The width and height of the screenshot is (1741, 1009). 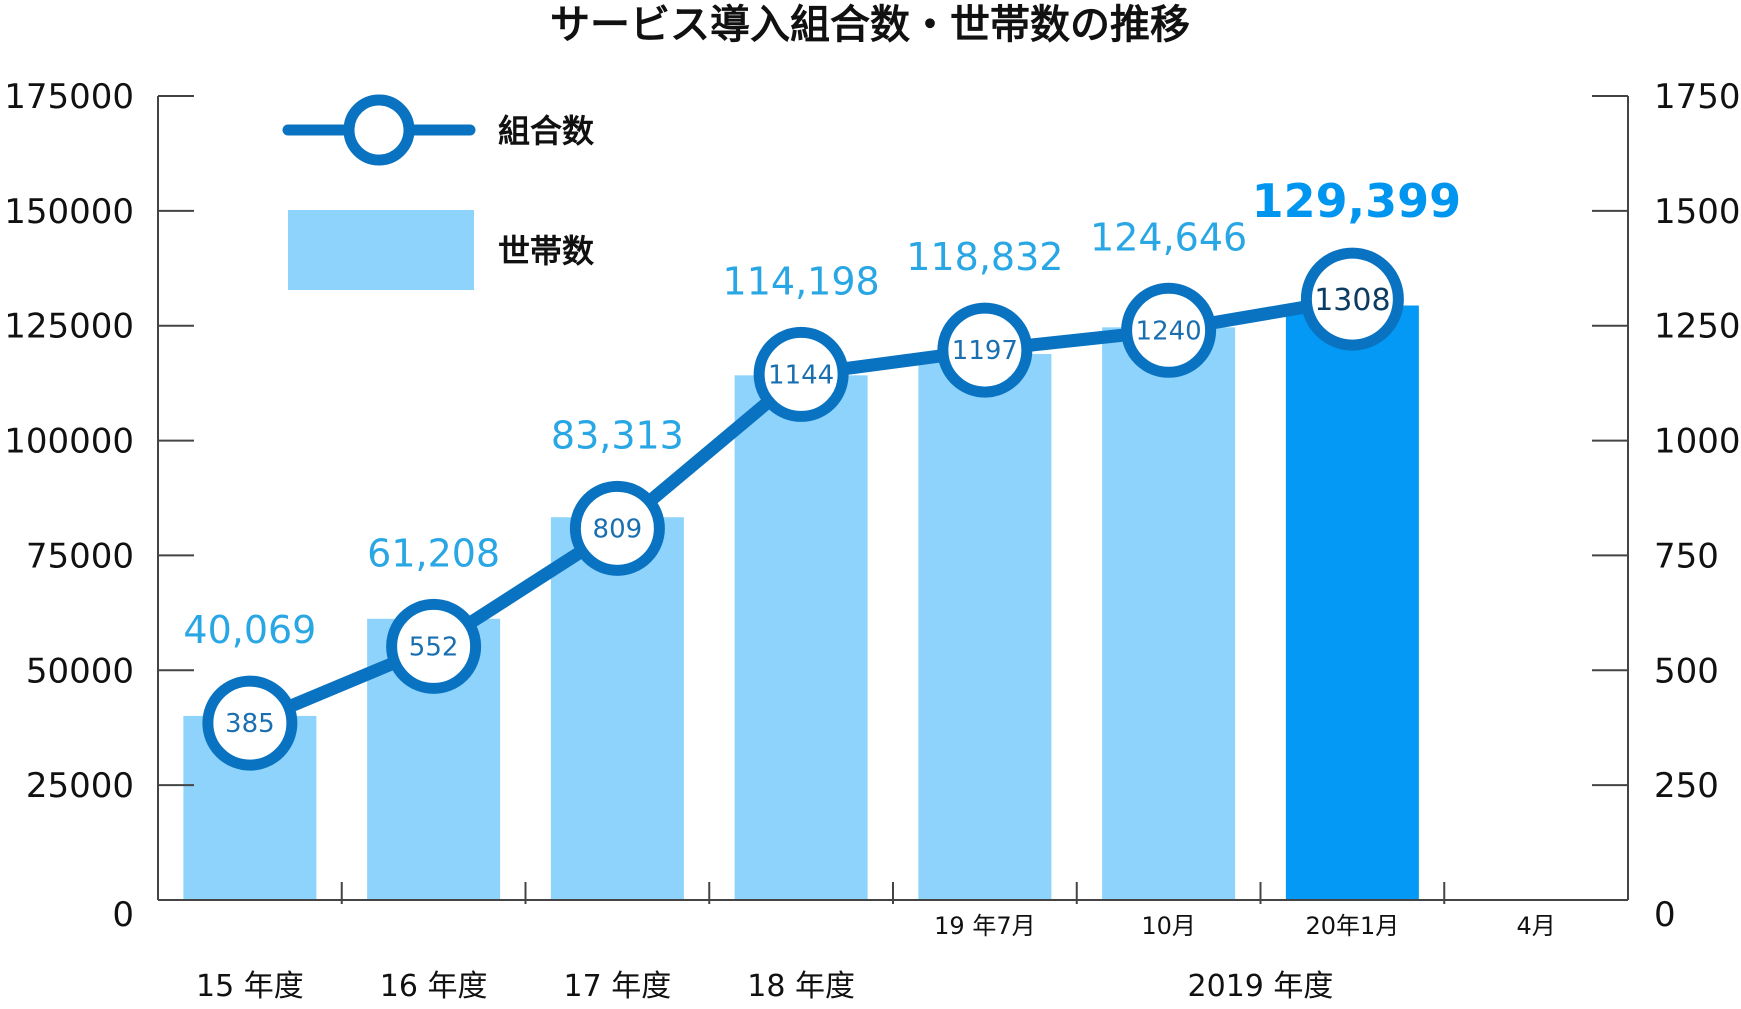 I want to click on union-count-label: 1308, so click(x=1352, y=300).